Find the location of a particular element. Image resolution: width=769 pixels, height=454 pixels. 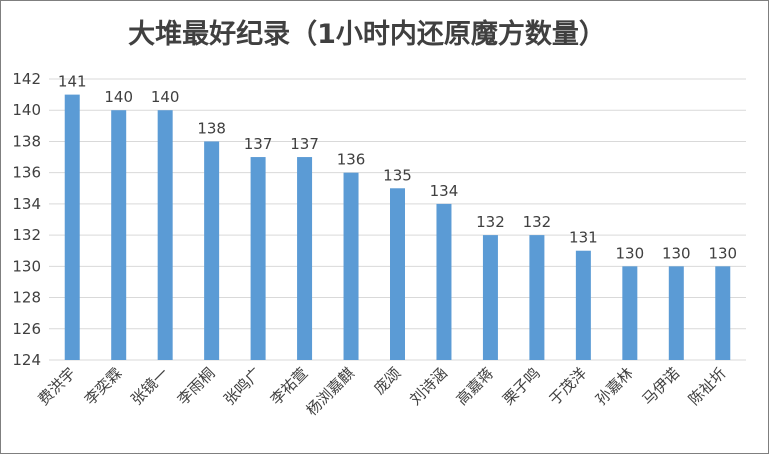

x-tick-label: 张镜一 is located at coordinates (149, 386).